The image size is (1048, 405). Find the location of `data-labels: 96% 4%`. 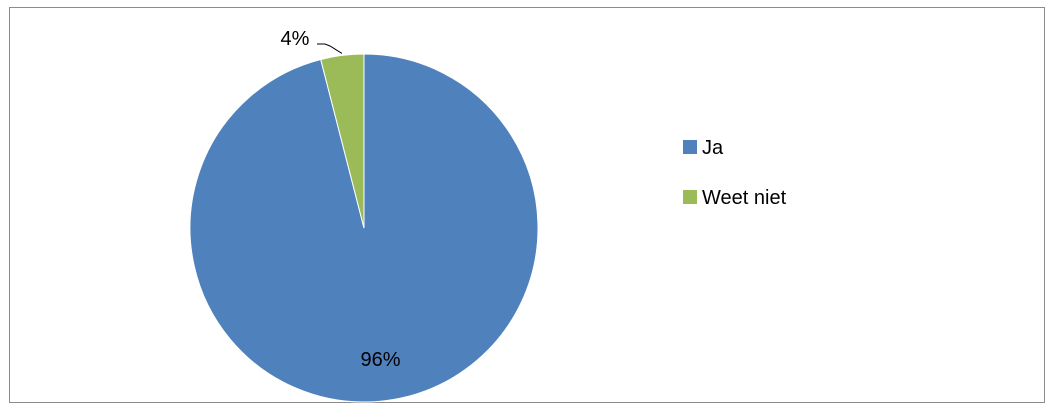

data-labels: 96% 4% is located at coordinates (341, 199).